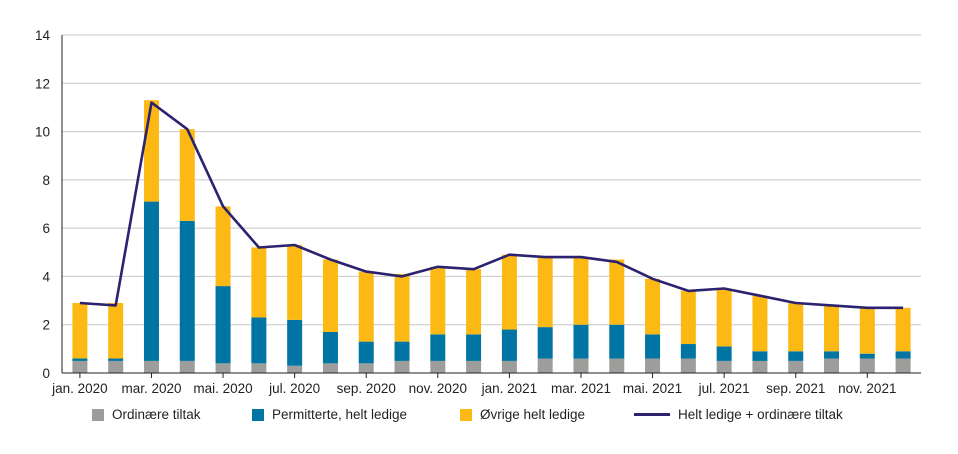 This screenshot has width=958, height=454. What do you see at coordinates (42, 132) in the screenshot?
I see `y-tick-label: 10` at bounding box center [42, 132].